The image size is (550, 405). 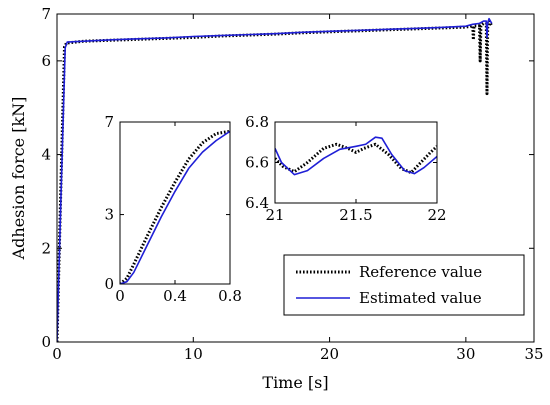 What do you see at coordinates (436, 215) in the screenshot?
I see `inset-detail-x-tick-label: 22` at bounding box center [436, 215].